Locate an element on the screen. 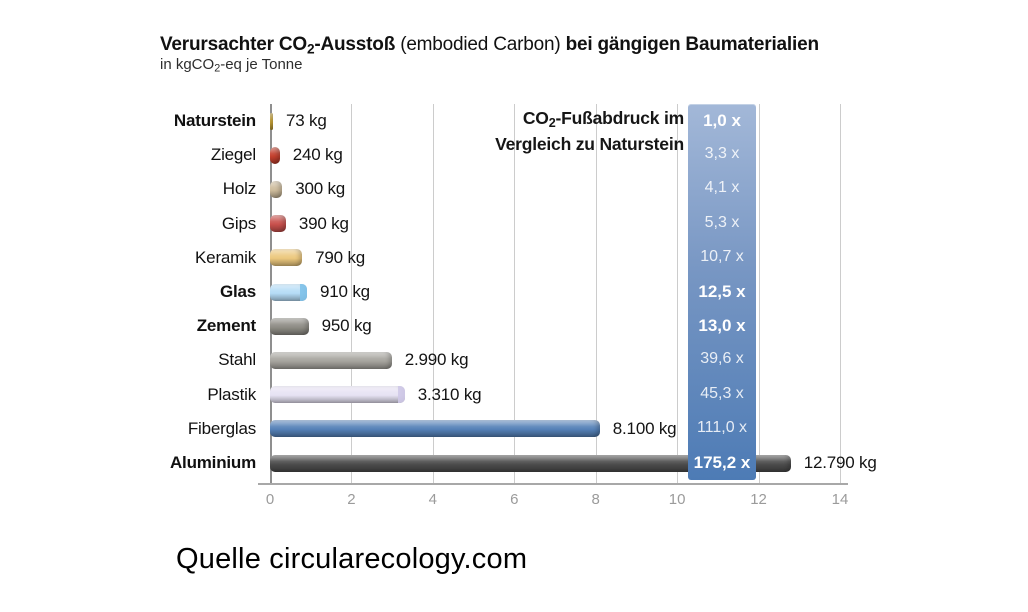  title-segment: bei gängigen Baumaterialien is located at coordinates (692, 44).